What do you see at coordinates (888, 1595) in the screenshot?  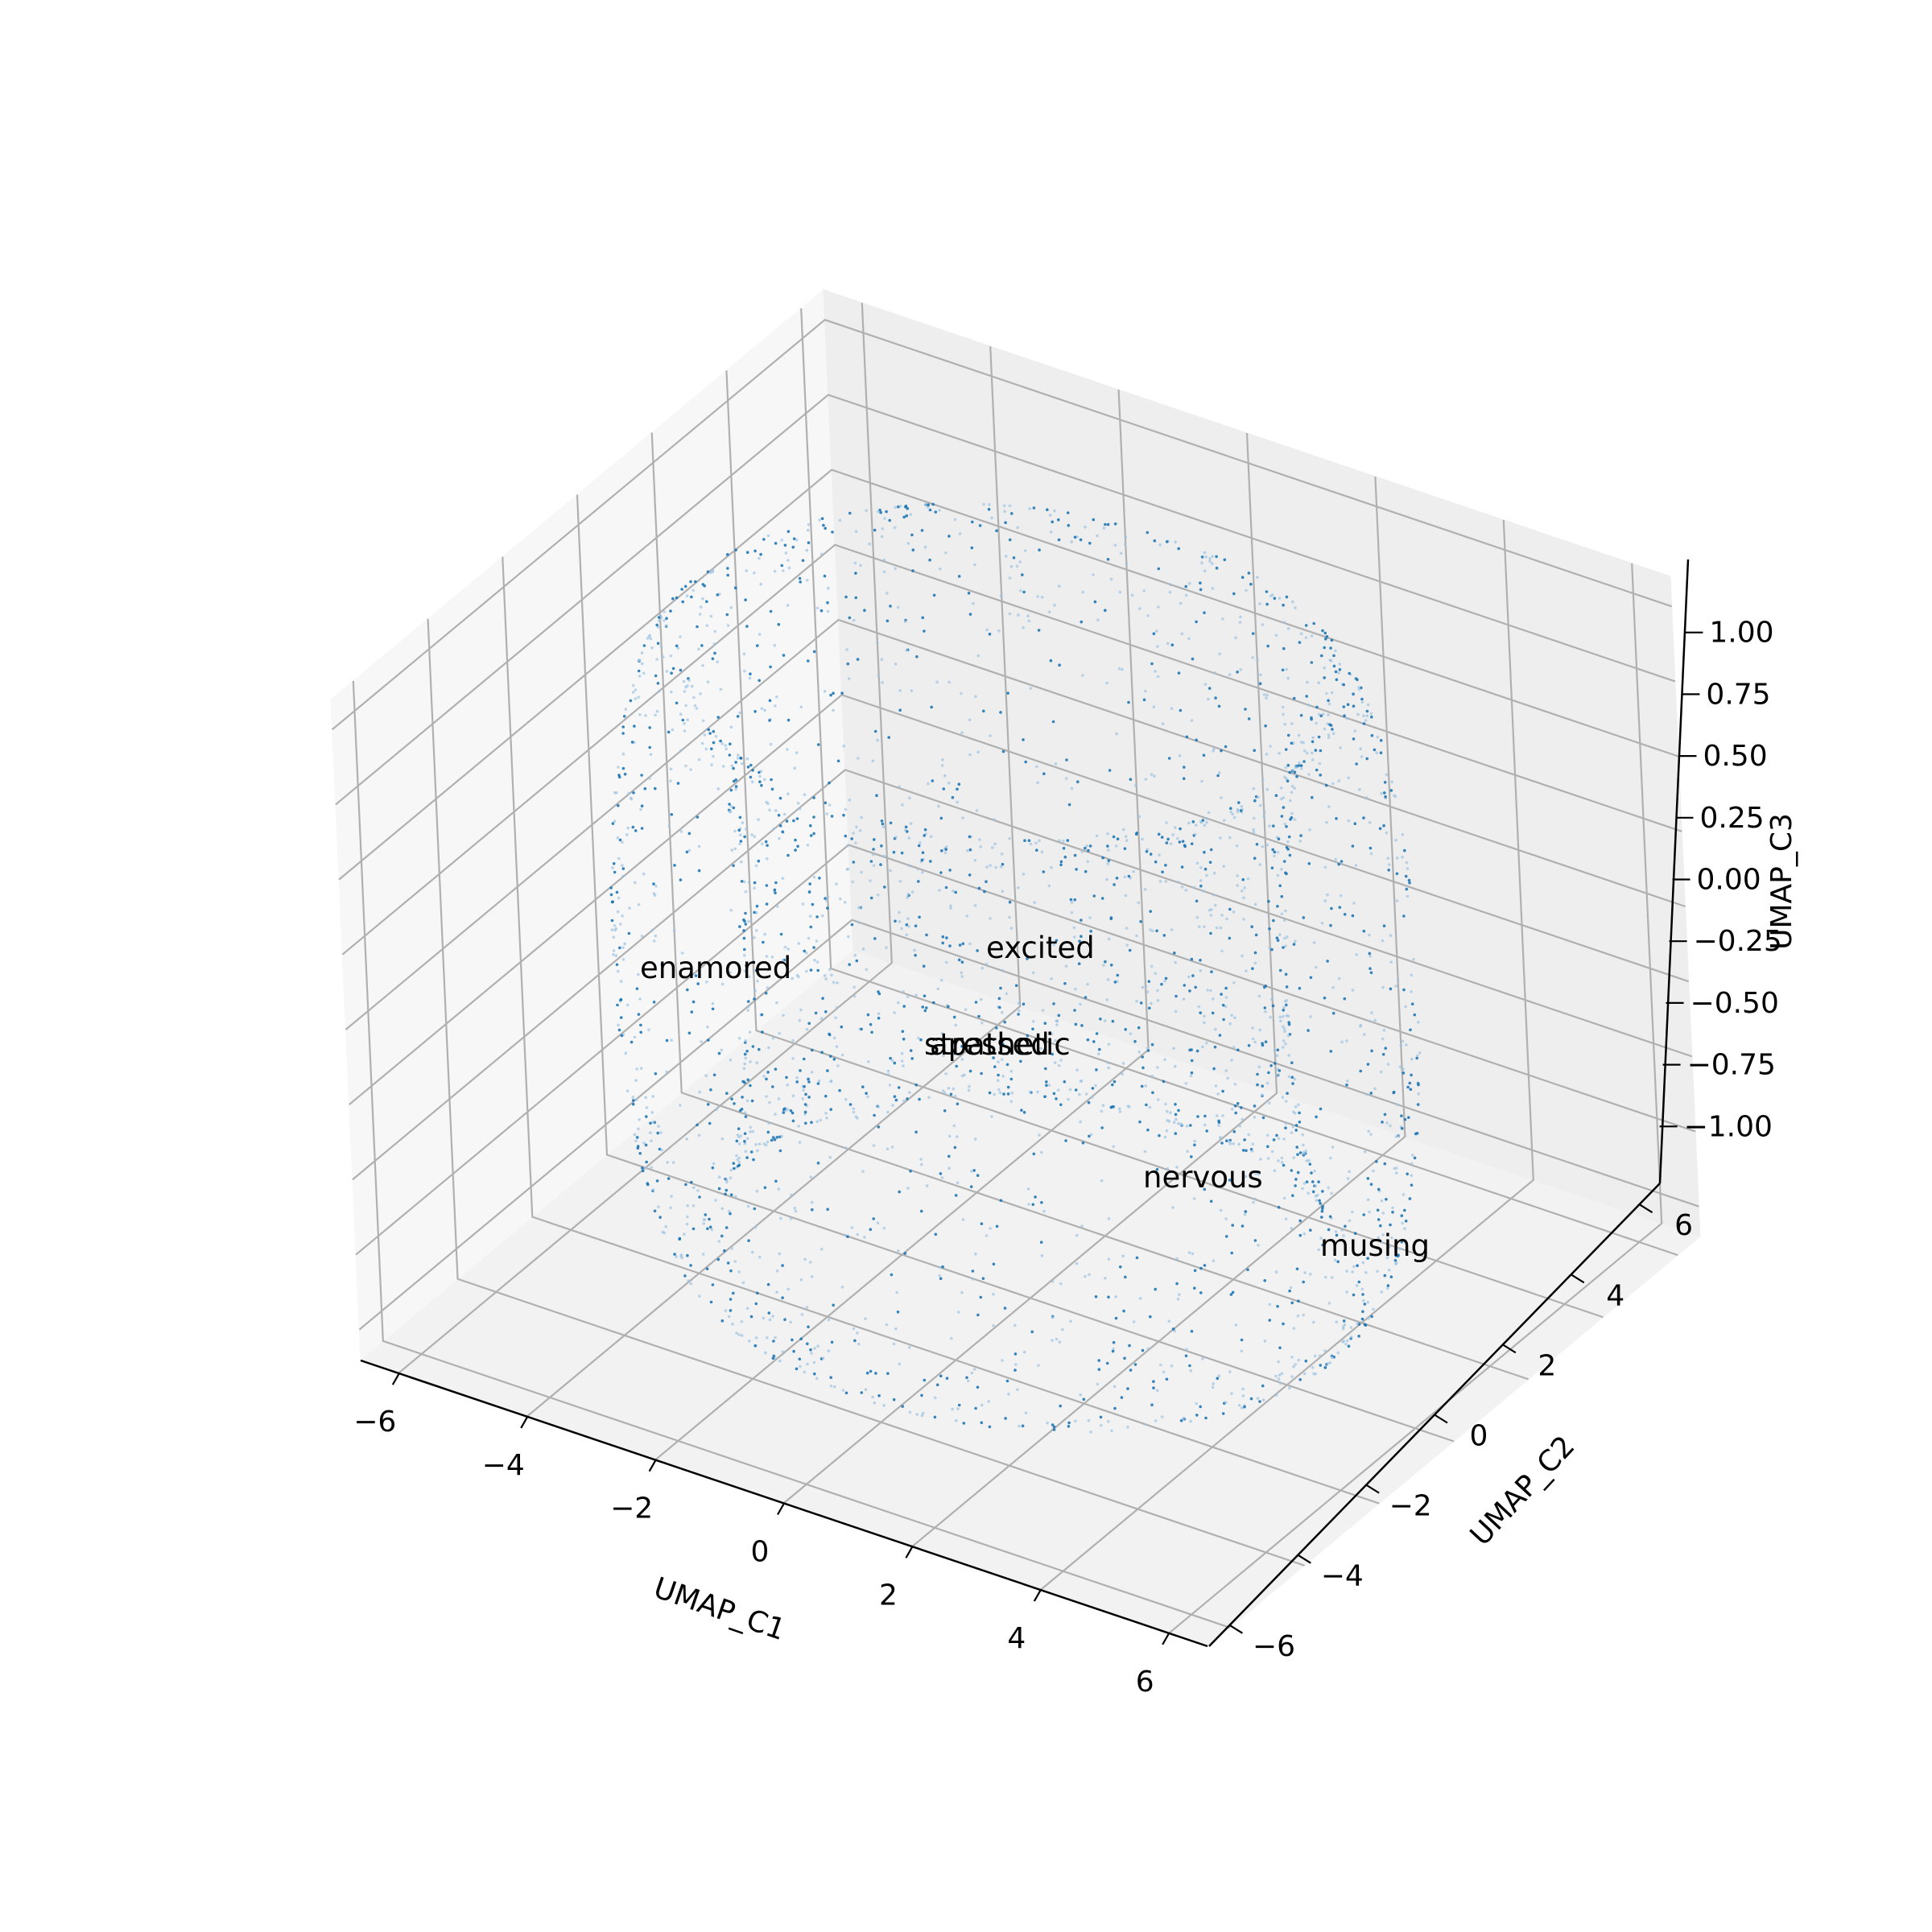 I see `x-tick-label: 2` at bounding box center [888, 1595].